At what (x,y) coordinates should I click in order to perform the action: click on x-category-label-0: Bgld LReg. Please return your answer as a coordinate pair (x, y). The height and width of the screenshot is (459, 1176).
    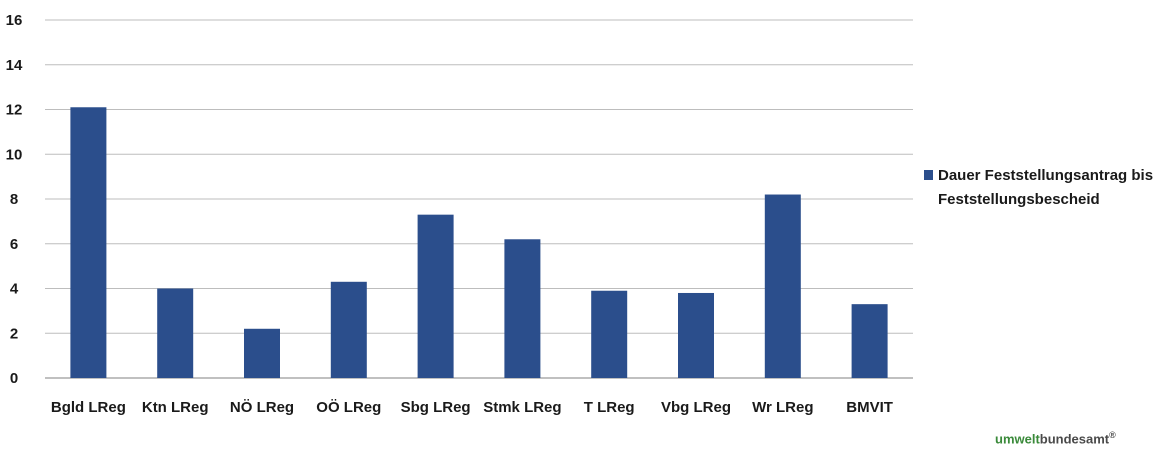
    Looking at the image, I should click on (88, 407).